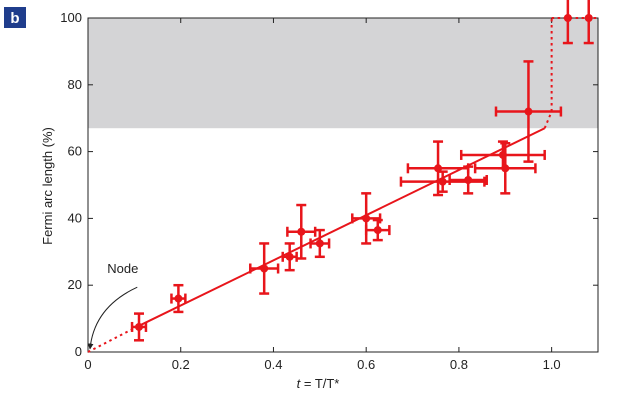 This screenshot has height=413, width=623. I want to click on y-tick-label: 20, so click(75, 284).